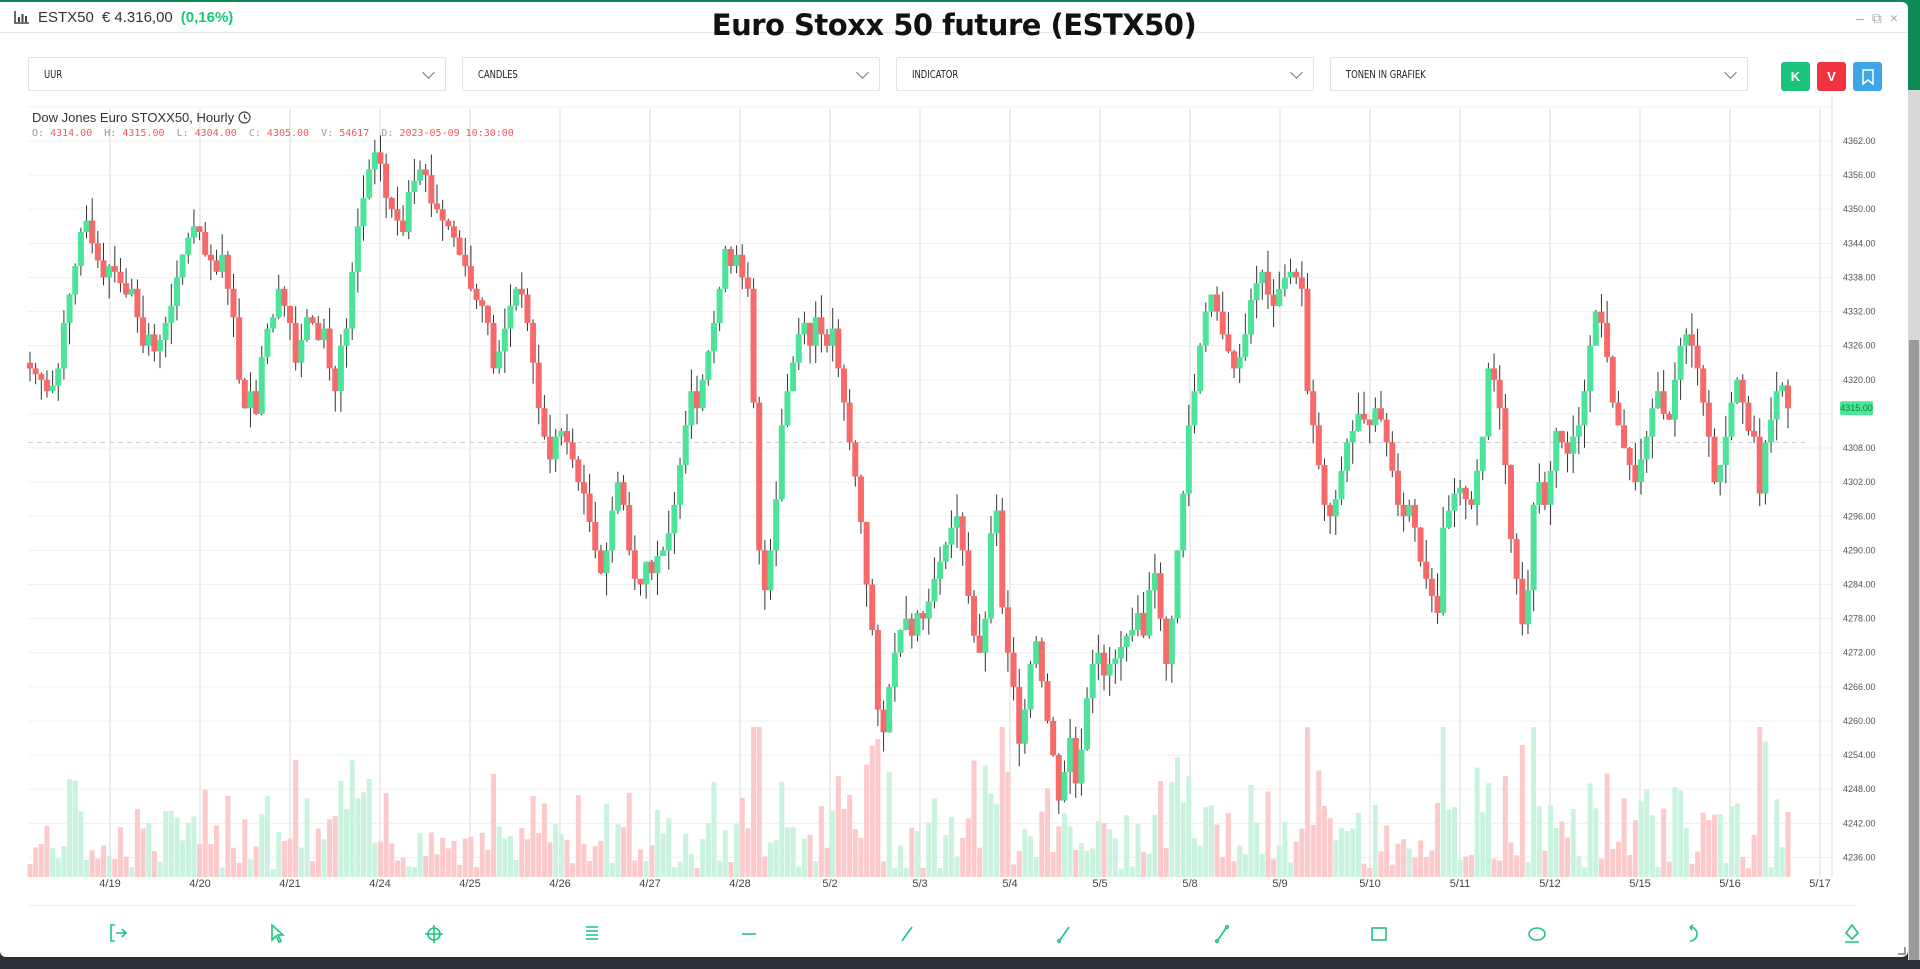  I want to click on y-axis-tick: 4266.00, so click(1859, 687).